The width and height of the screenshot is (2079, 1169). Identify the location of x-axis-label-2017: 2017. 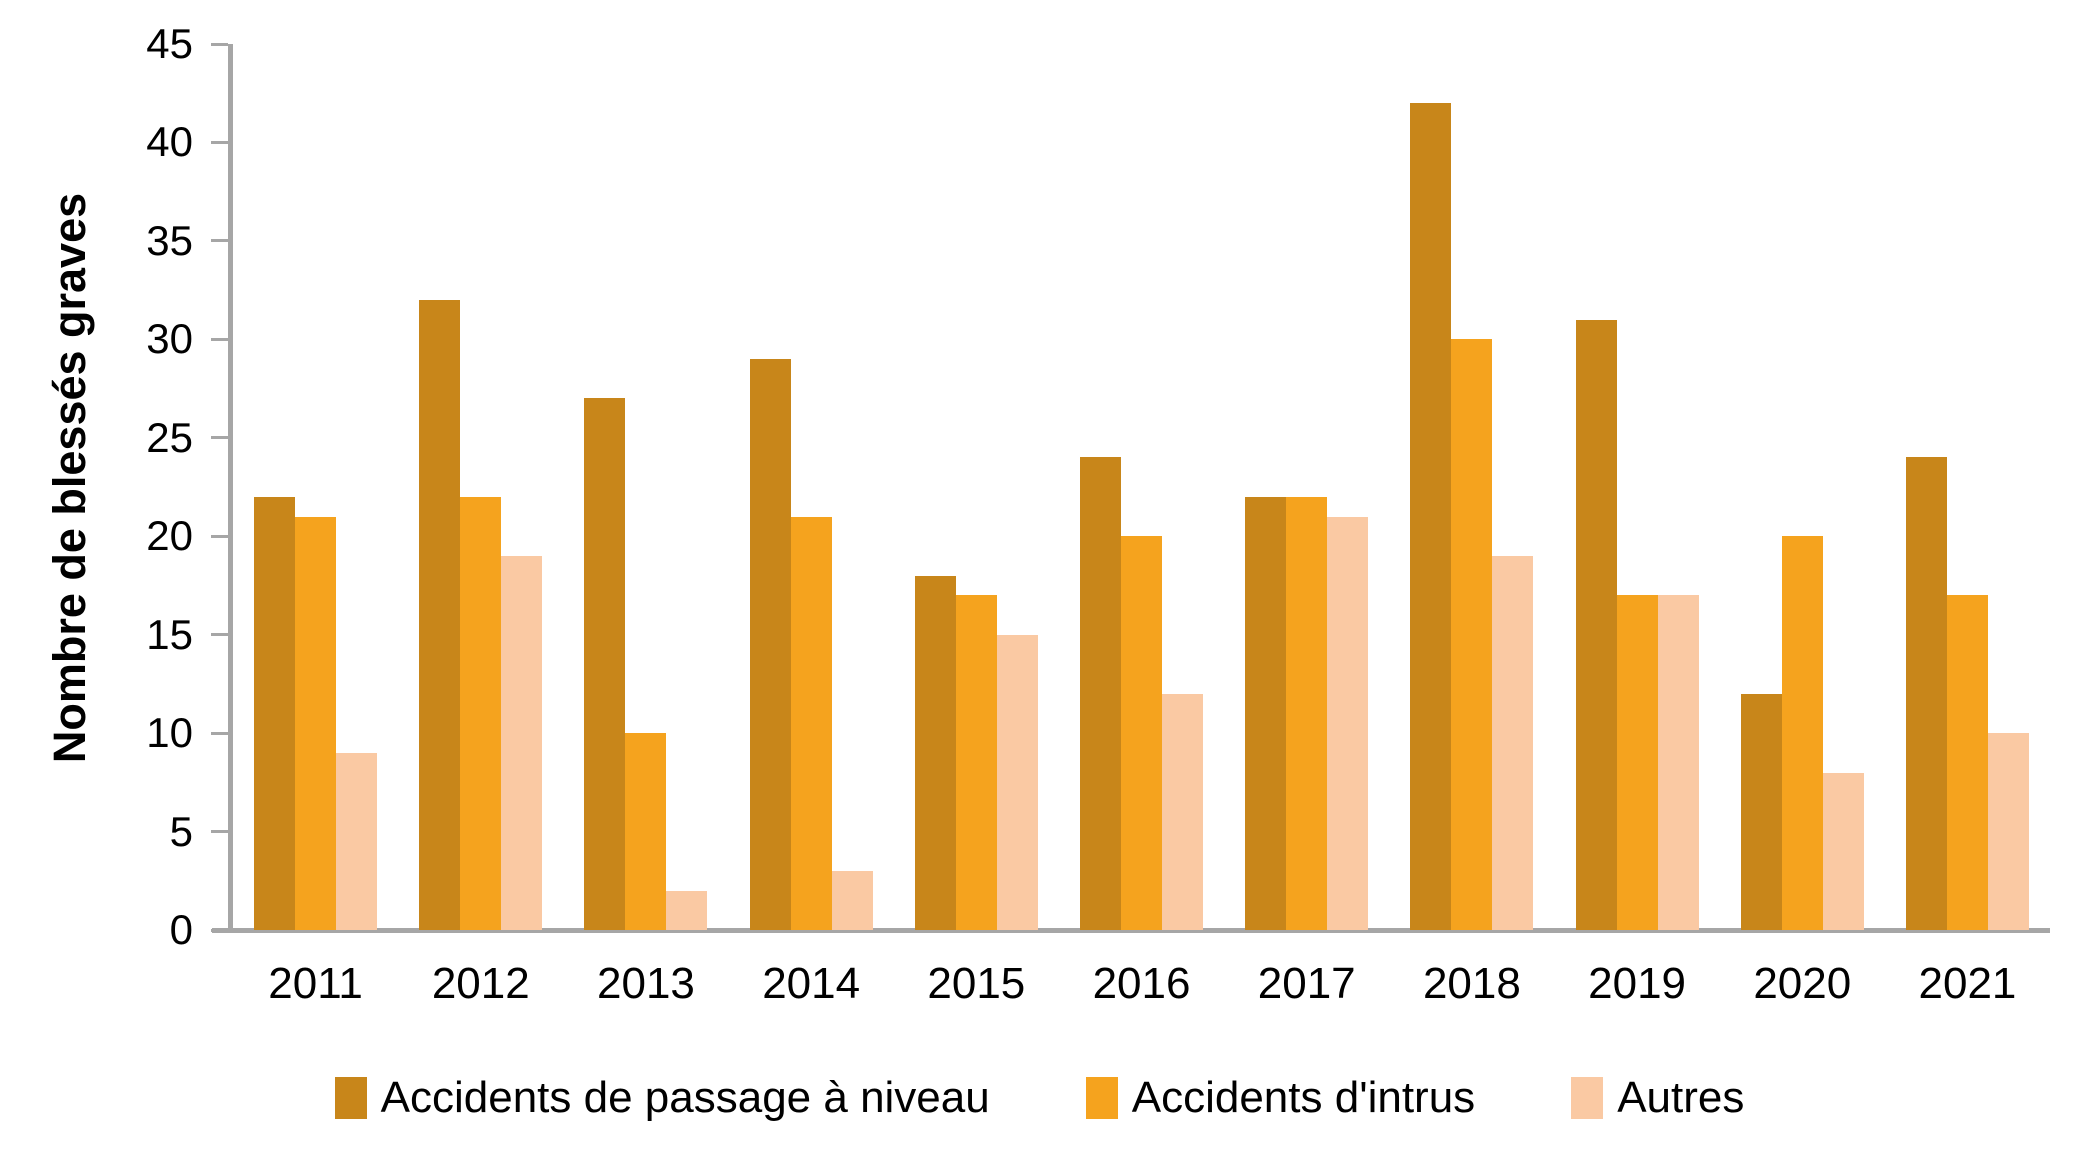
(1306, 983).